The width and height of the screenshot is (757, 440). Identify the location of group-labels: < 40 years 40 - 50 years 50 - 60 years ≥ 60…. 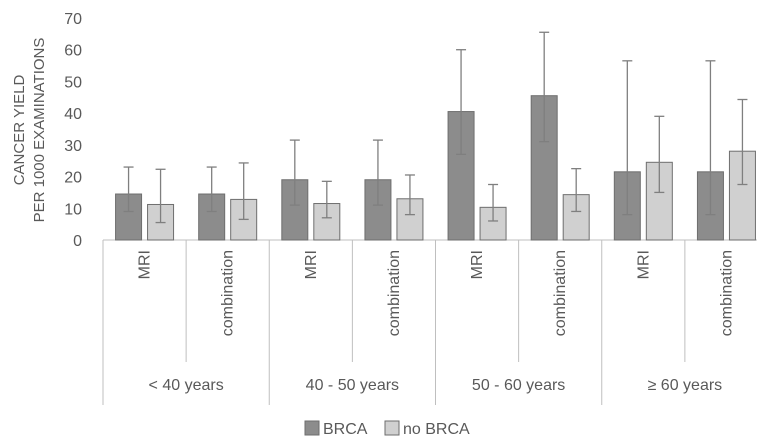
(436, 385).